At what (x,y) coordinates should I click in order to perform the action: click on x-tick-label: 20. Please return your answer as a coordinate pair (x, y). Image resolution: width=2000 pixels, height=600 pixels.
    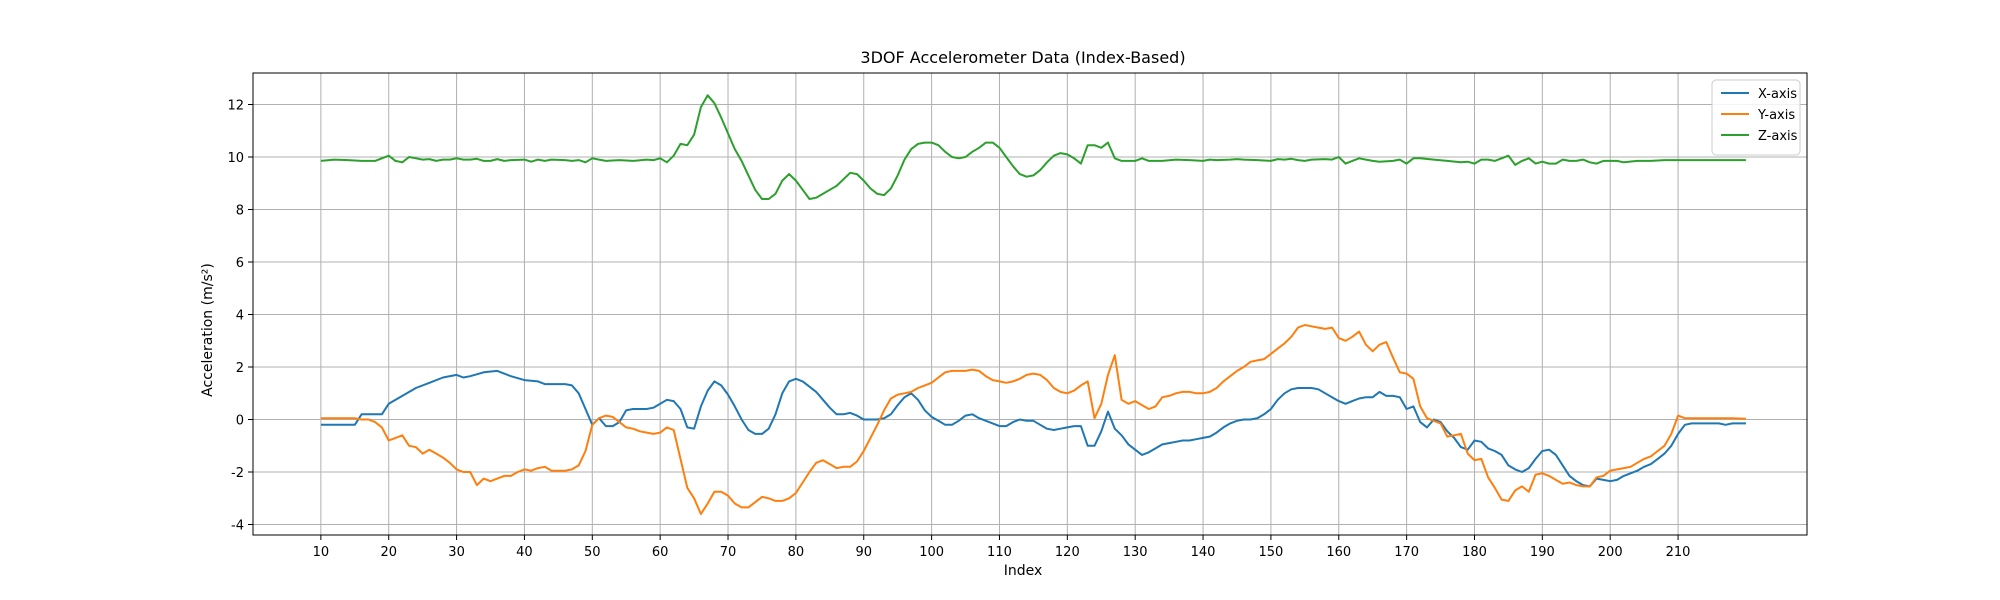
    Looking at the image, I should click on (388, 552).